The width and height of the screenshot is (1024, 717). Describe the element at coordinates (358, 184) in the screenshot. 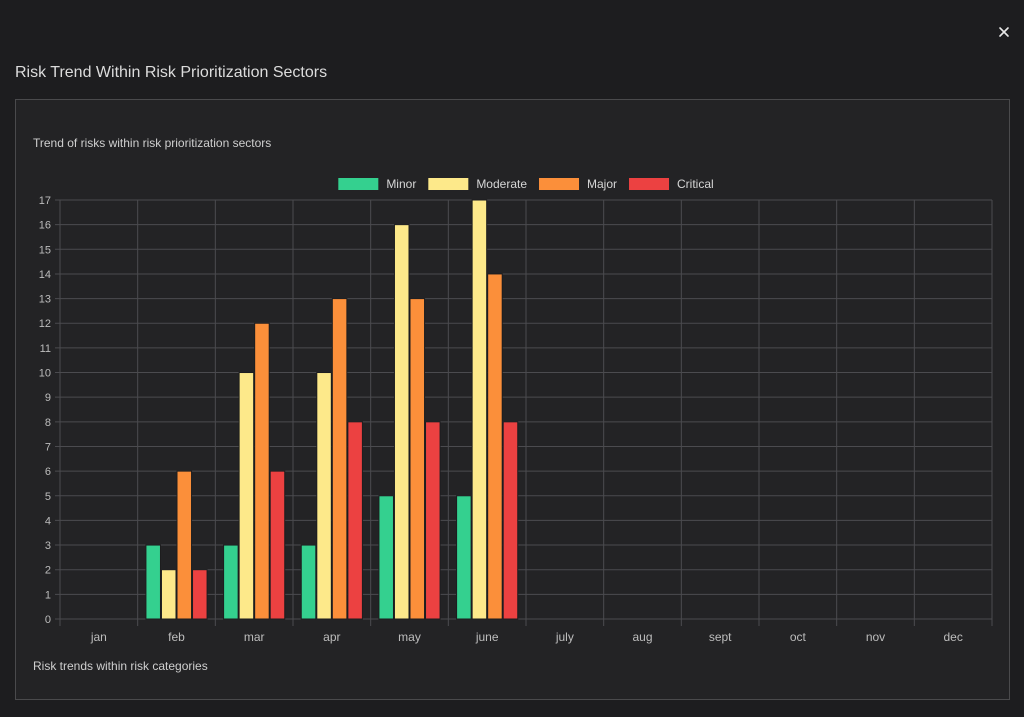

I see `legend-swatch-minor` at that location.